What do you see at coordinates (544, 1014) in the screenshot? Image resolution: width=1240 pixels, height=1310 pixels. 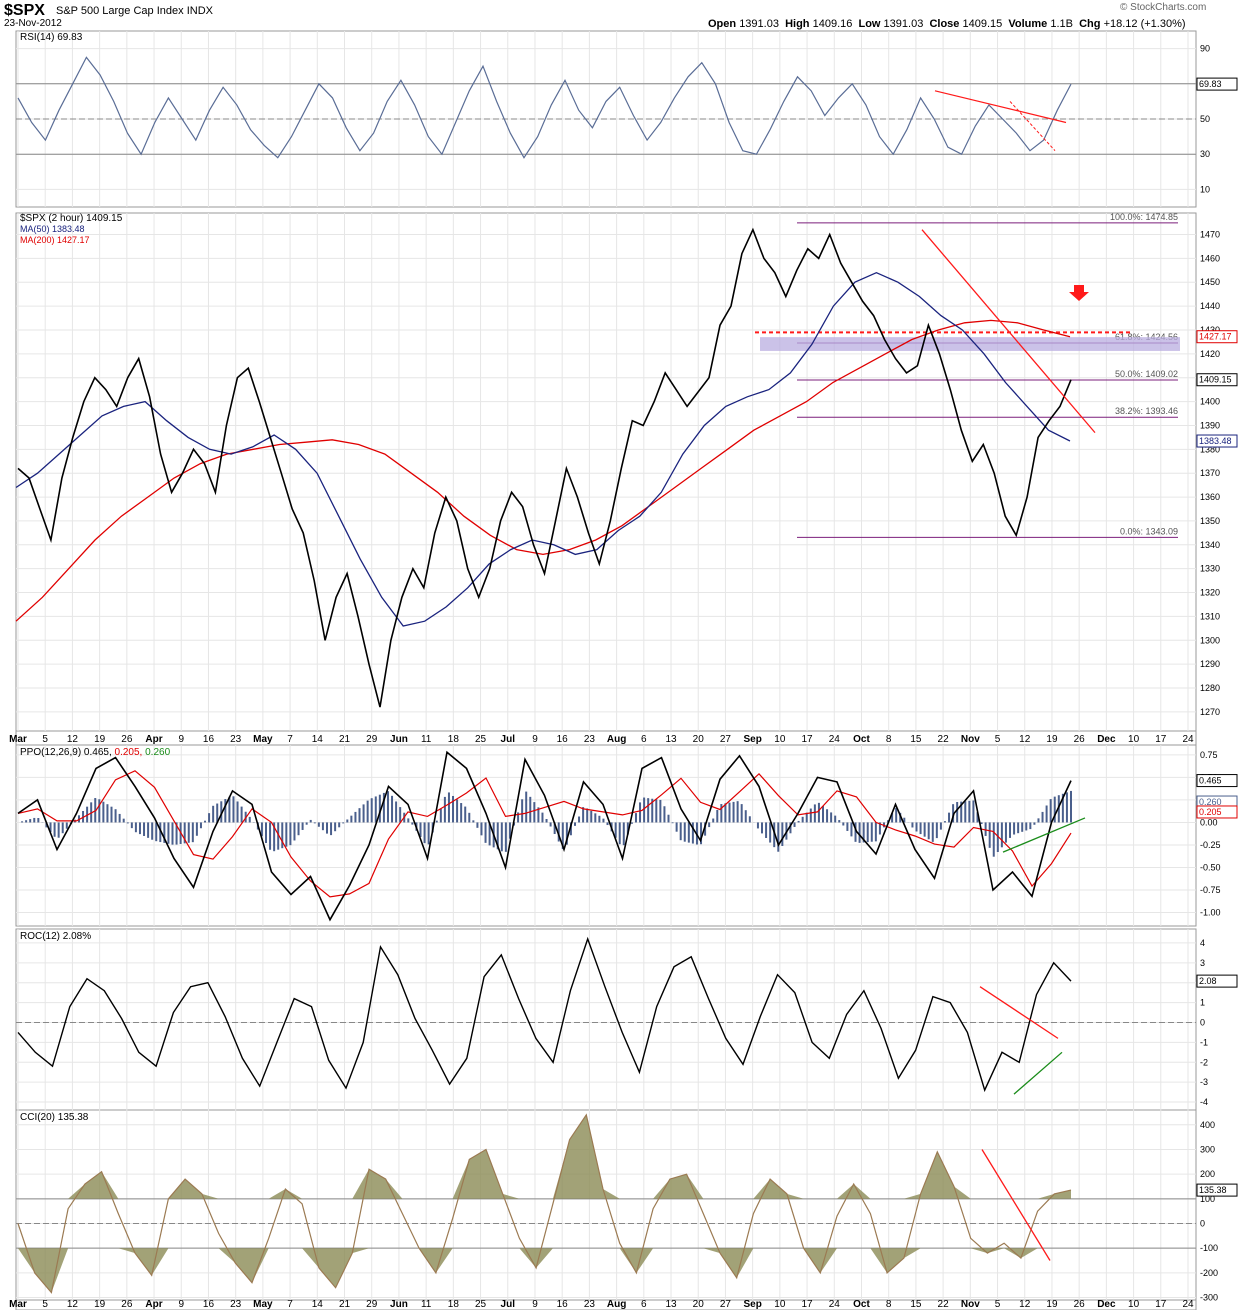 I see `roc-line` at bounding box center [544, 1014].